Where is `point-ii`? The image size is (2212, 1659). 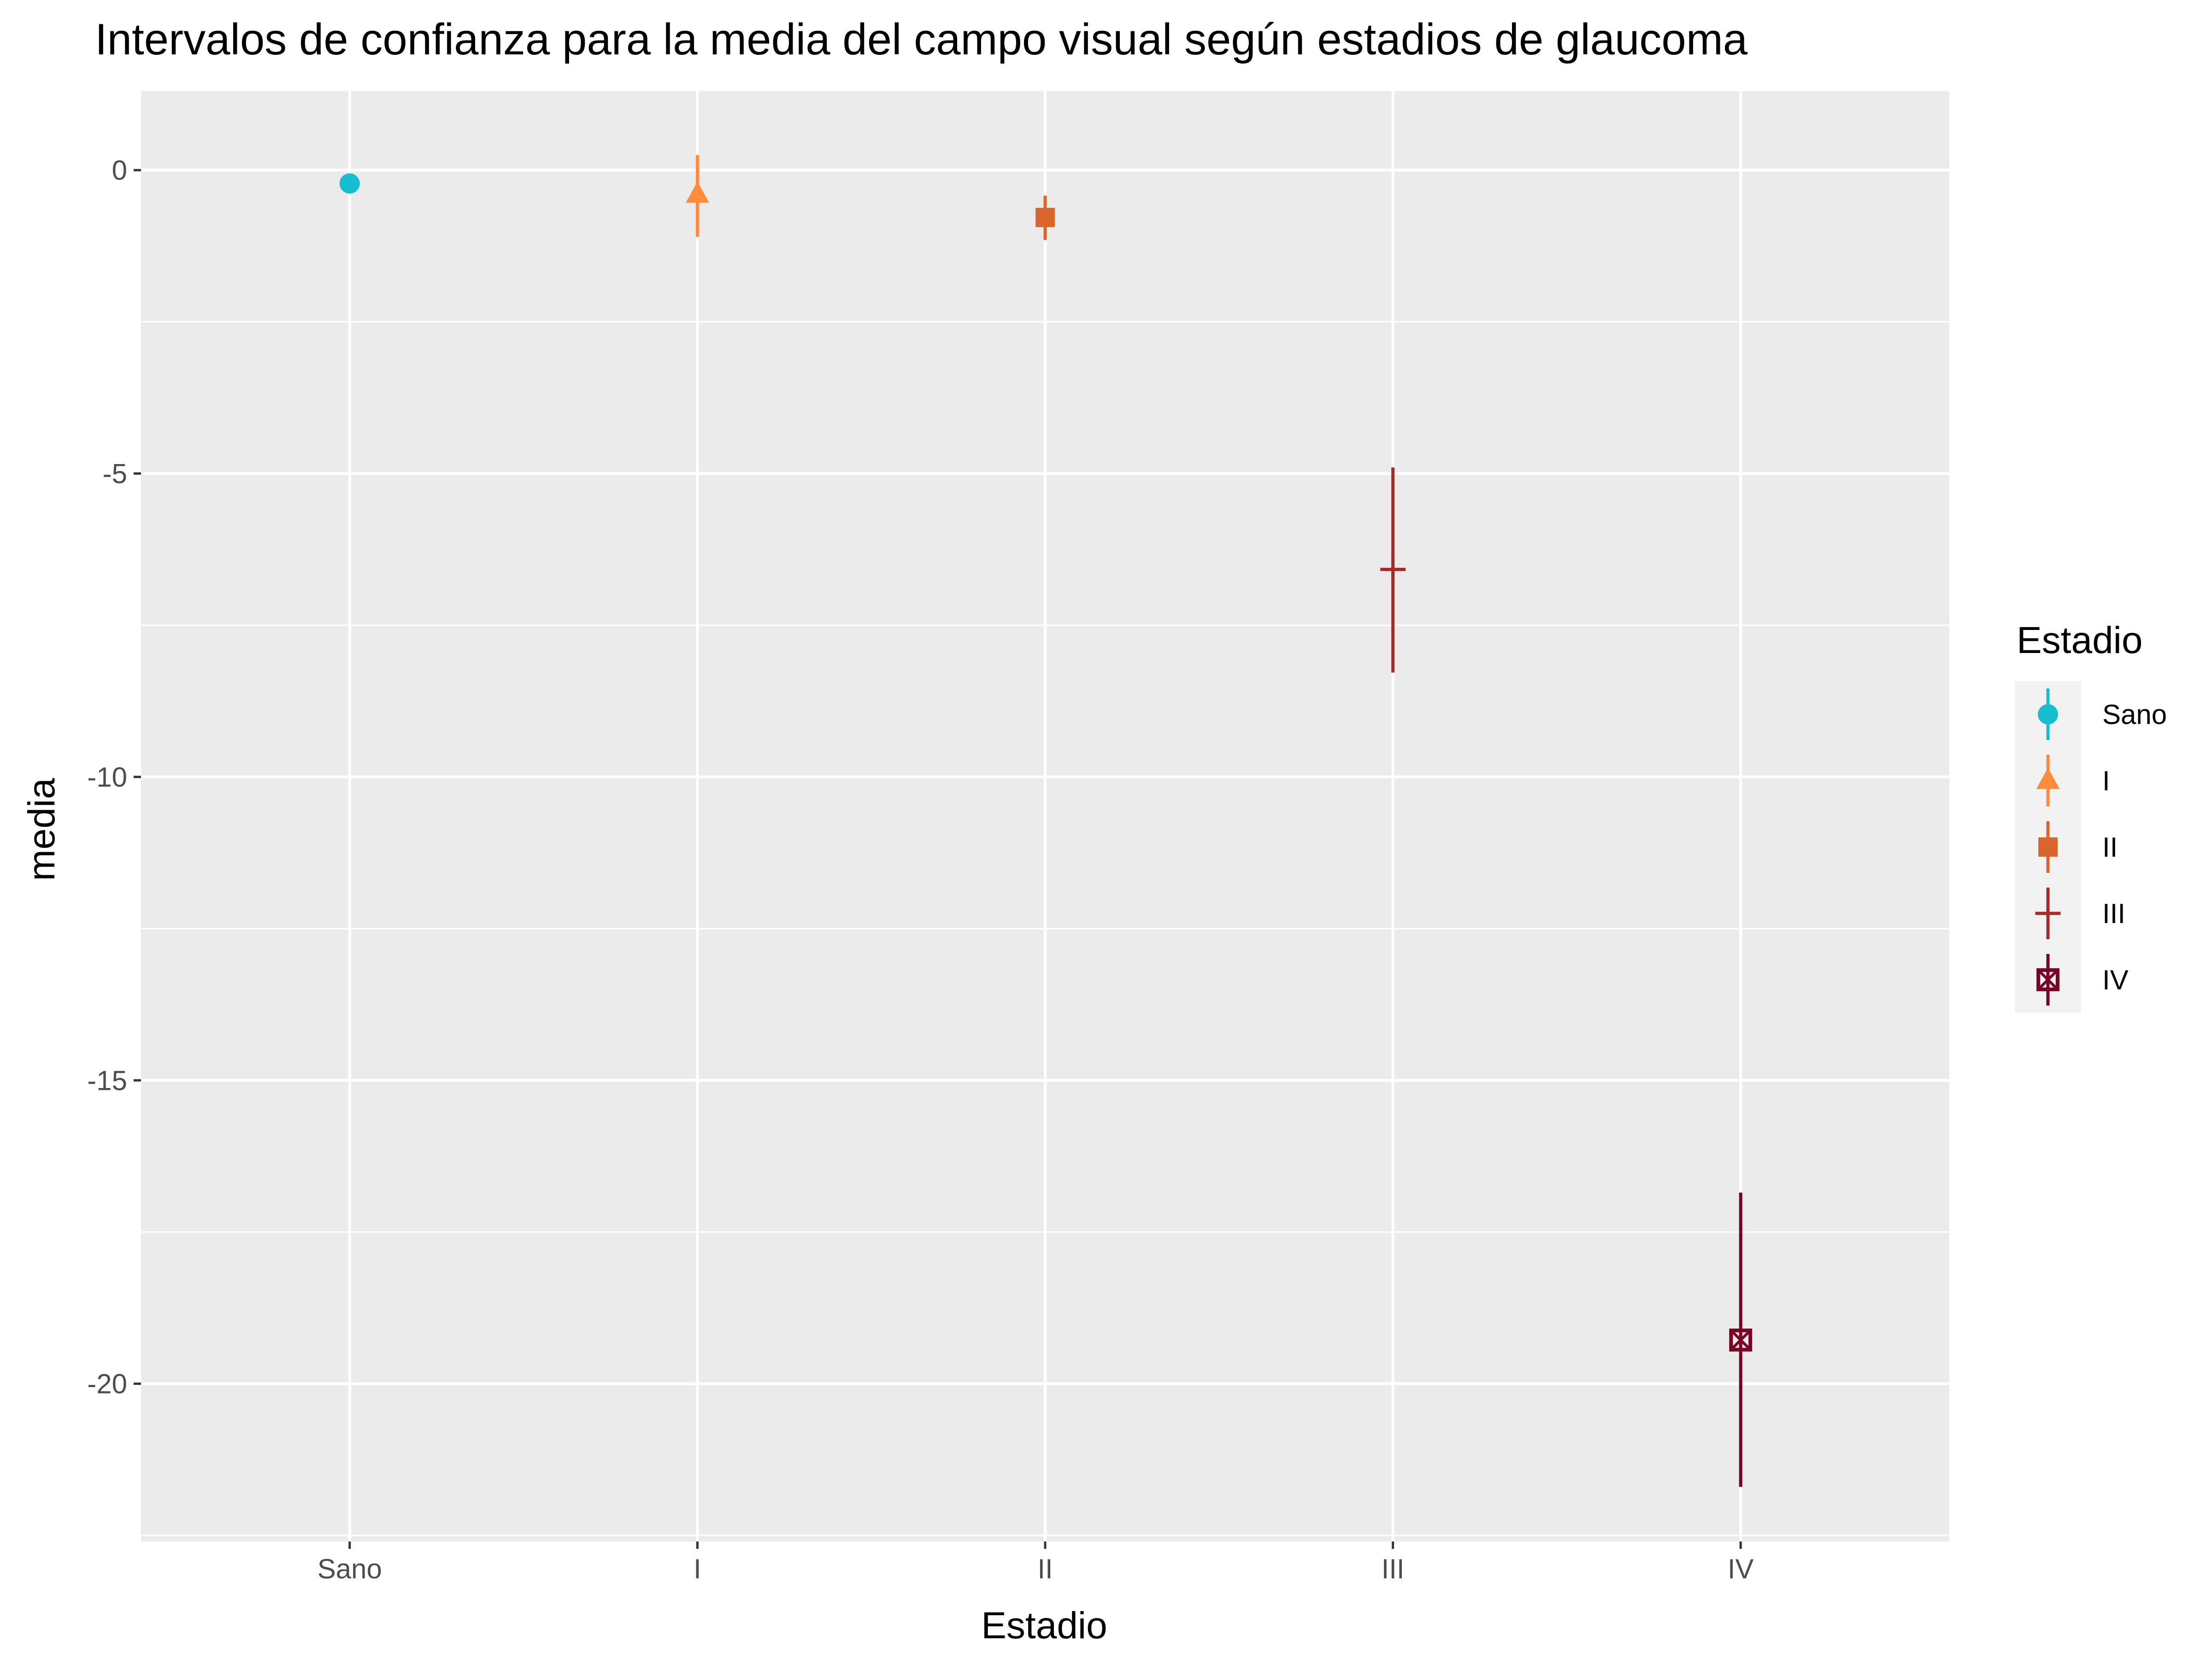 point-ii is located at coordinates (1045, 217).